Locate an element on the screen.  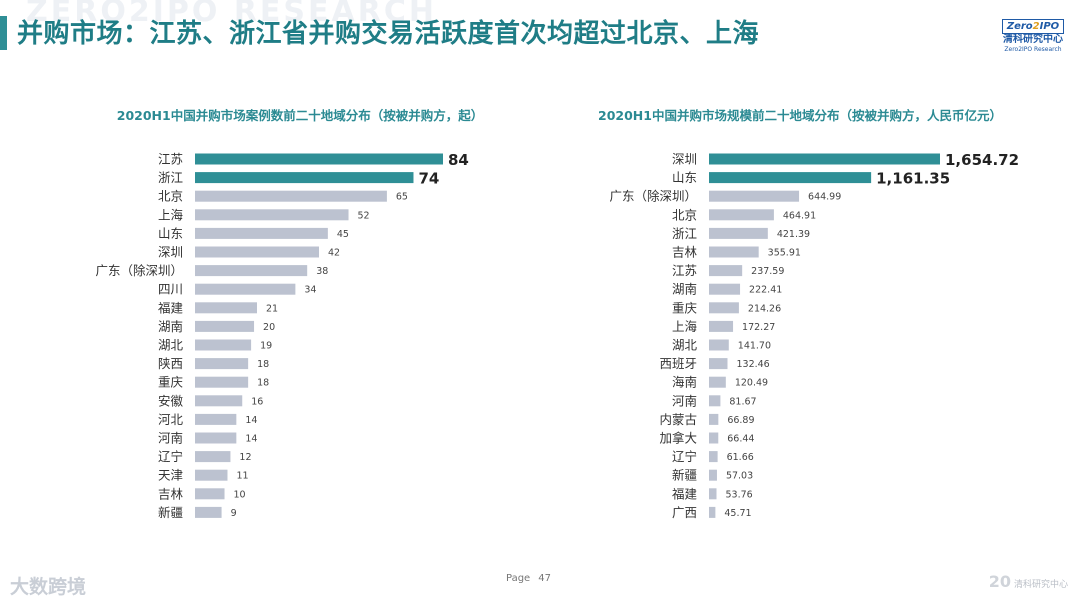
category-label: 深圳 is located at coordinates (170, 252).